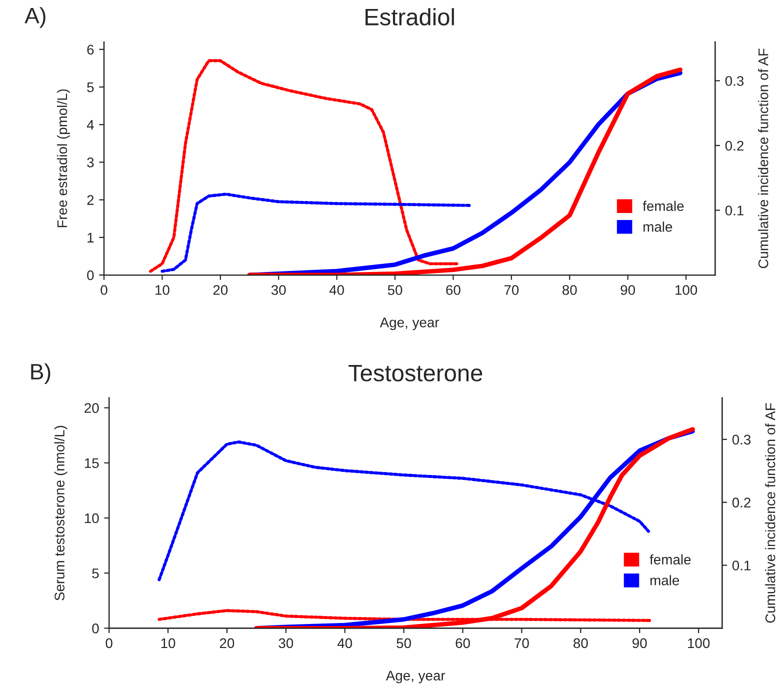 This screenshot has width=779, height=698. What do you see at coordinates (63, 158) in the screenshot?
I see `y-axis-title: Free estradiol (pmol/L)` at bounding box center [63, 158].